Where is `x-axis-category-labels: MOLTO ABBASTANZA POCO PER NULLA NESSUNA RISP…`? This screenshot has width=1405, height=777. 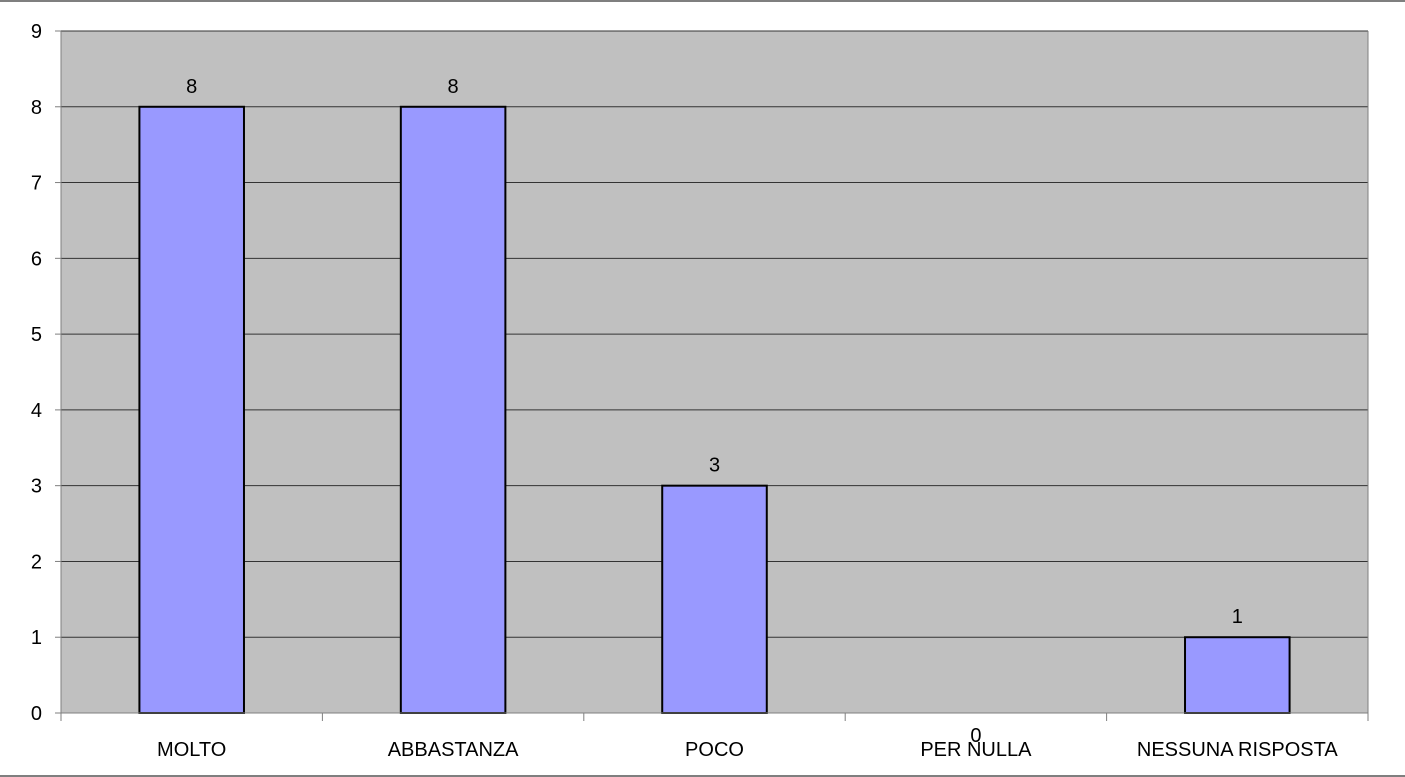 x-axis-category-labels: MOLTO ABBASTANZA POCO PER NULLA NESSUNA RISP… is located at coordinates (747, 750).